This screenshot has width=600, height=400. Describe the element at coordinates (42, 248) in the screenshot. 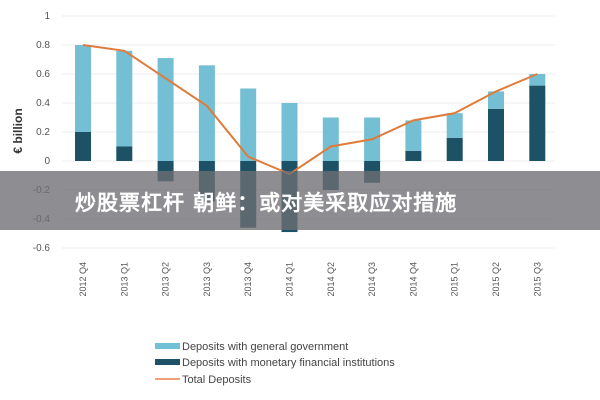

I see `y-tick-label: -0.6` at that location.